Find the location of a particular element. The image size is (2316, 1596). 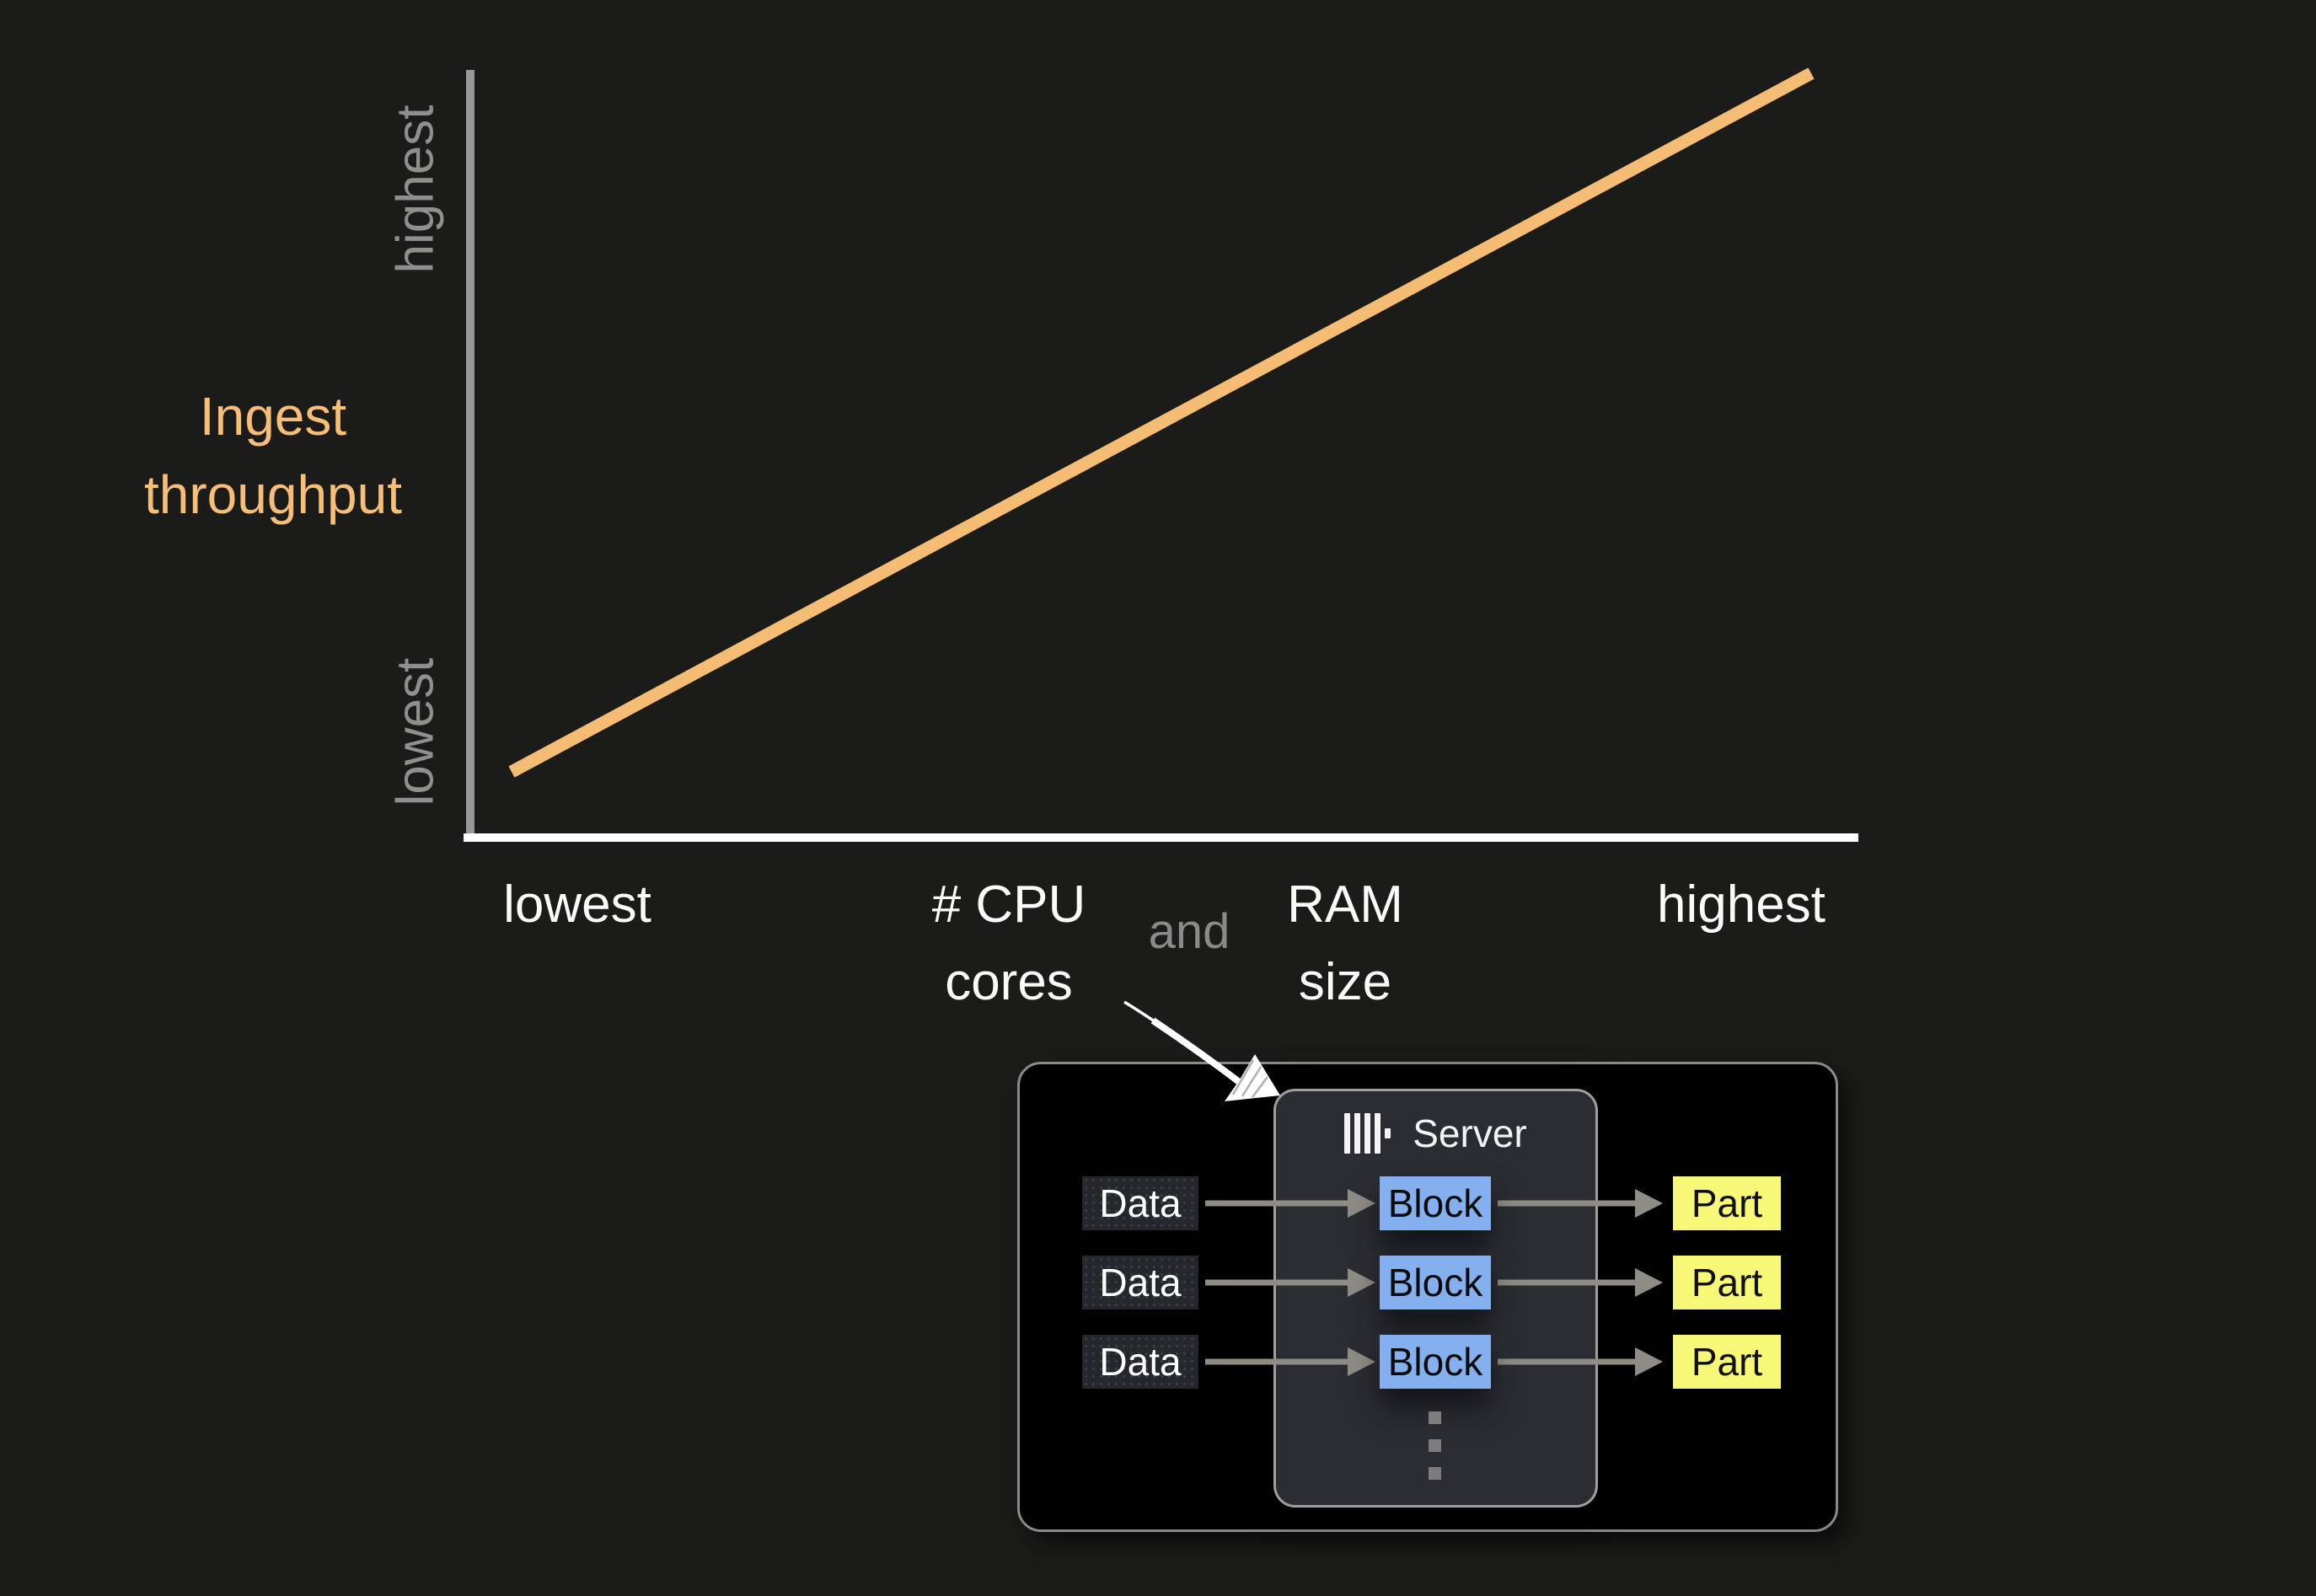

clickhouse-bars-icon is located at coordinates (1367, 1134).